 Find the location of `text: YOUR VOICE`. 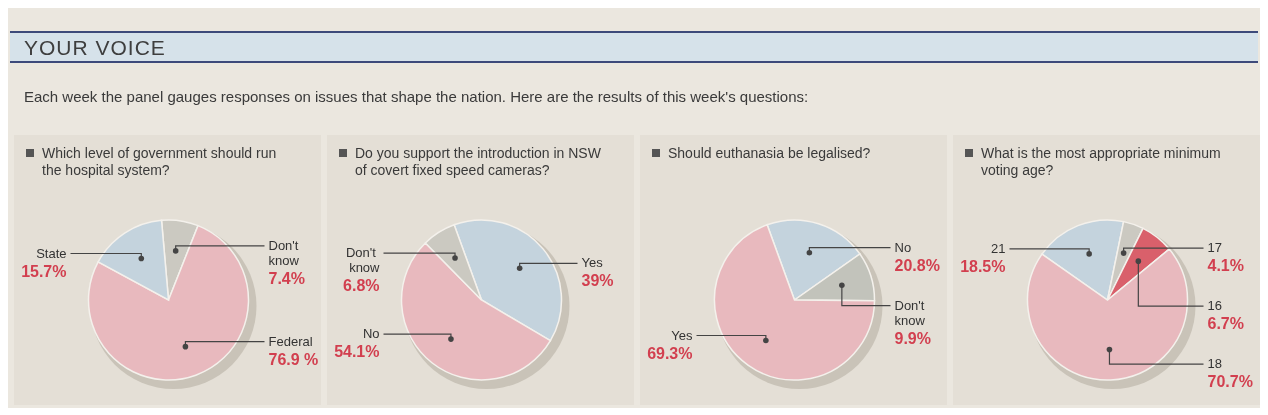

text: YOUR VOICE is located at coordinates (95, 47).